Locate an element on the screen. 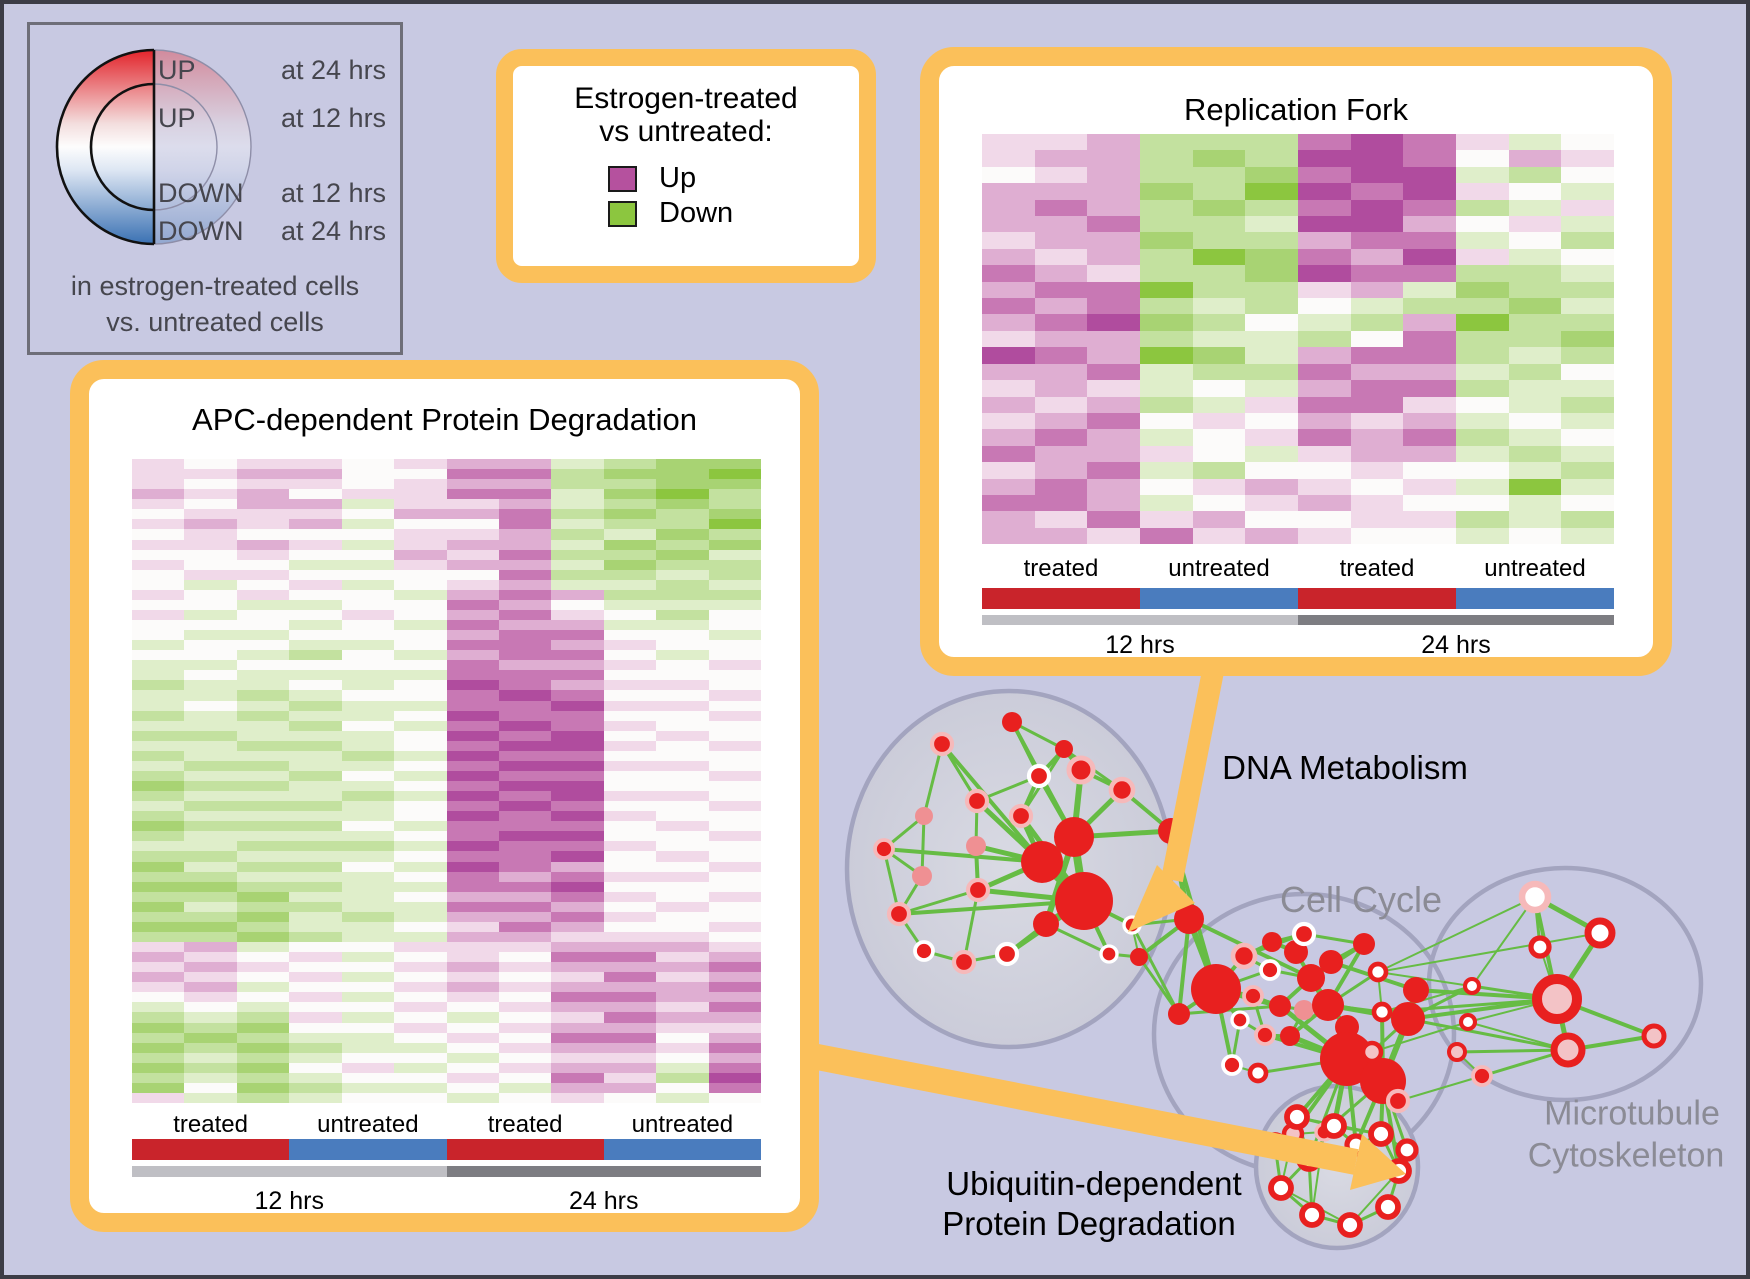  untreated-bar-segment is located at coordinates (1219, 598).